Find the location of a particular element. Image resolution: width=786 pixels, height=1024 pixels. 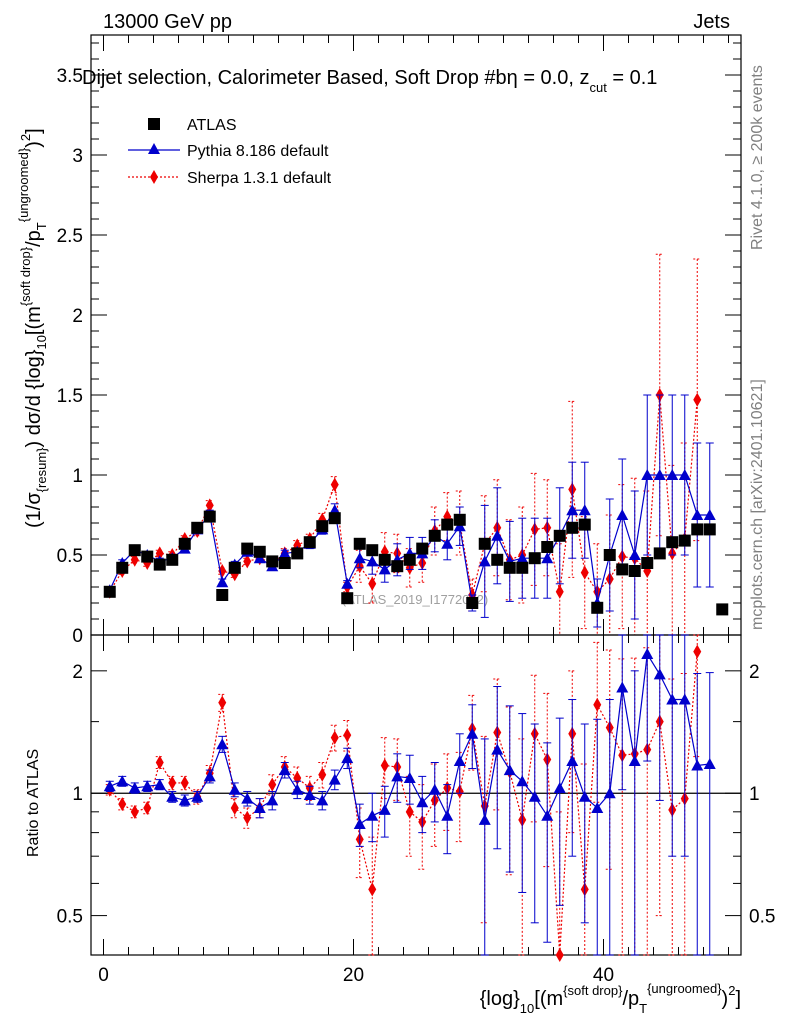

x-tick-label: 0 is located at coordinates (103, 975).